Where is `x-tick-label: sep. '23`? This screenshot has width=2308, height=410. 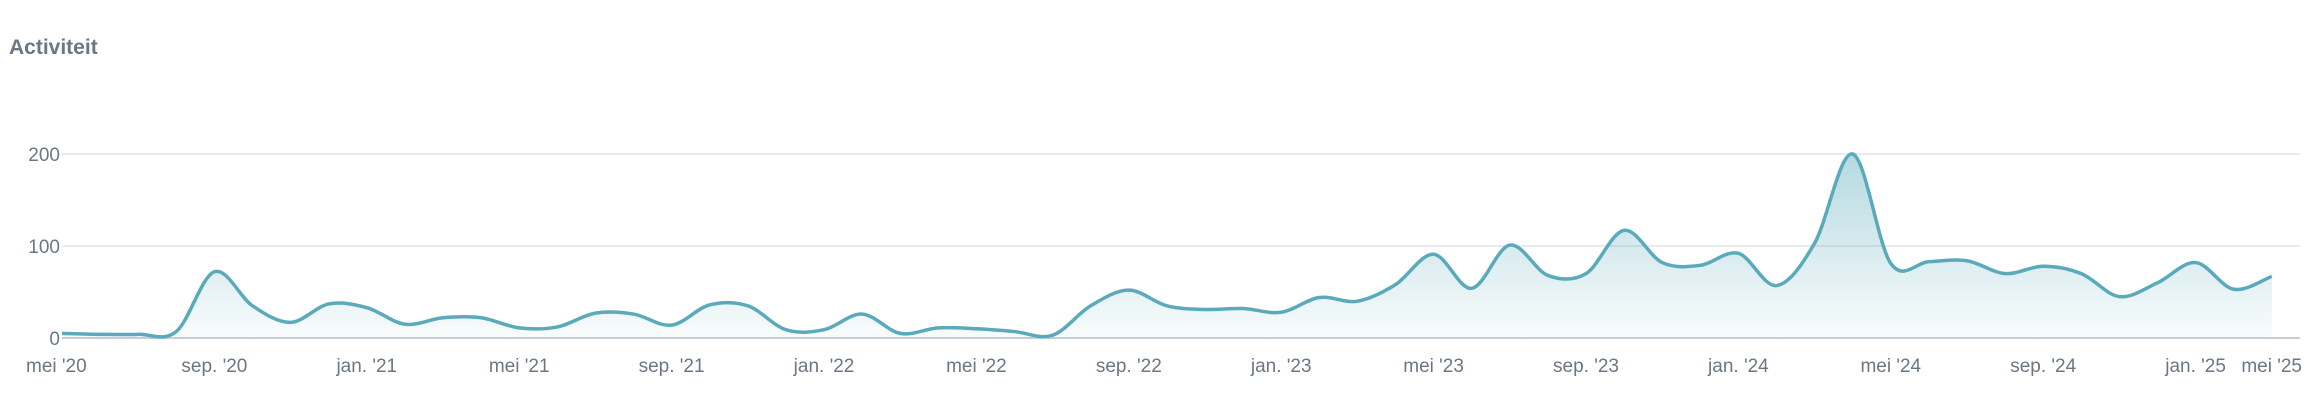
x-tick-label: sep. '23 is located at coordinates (1586, 366).